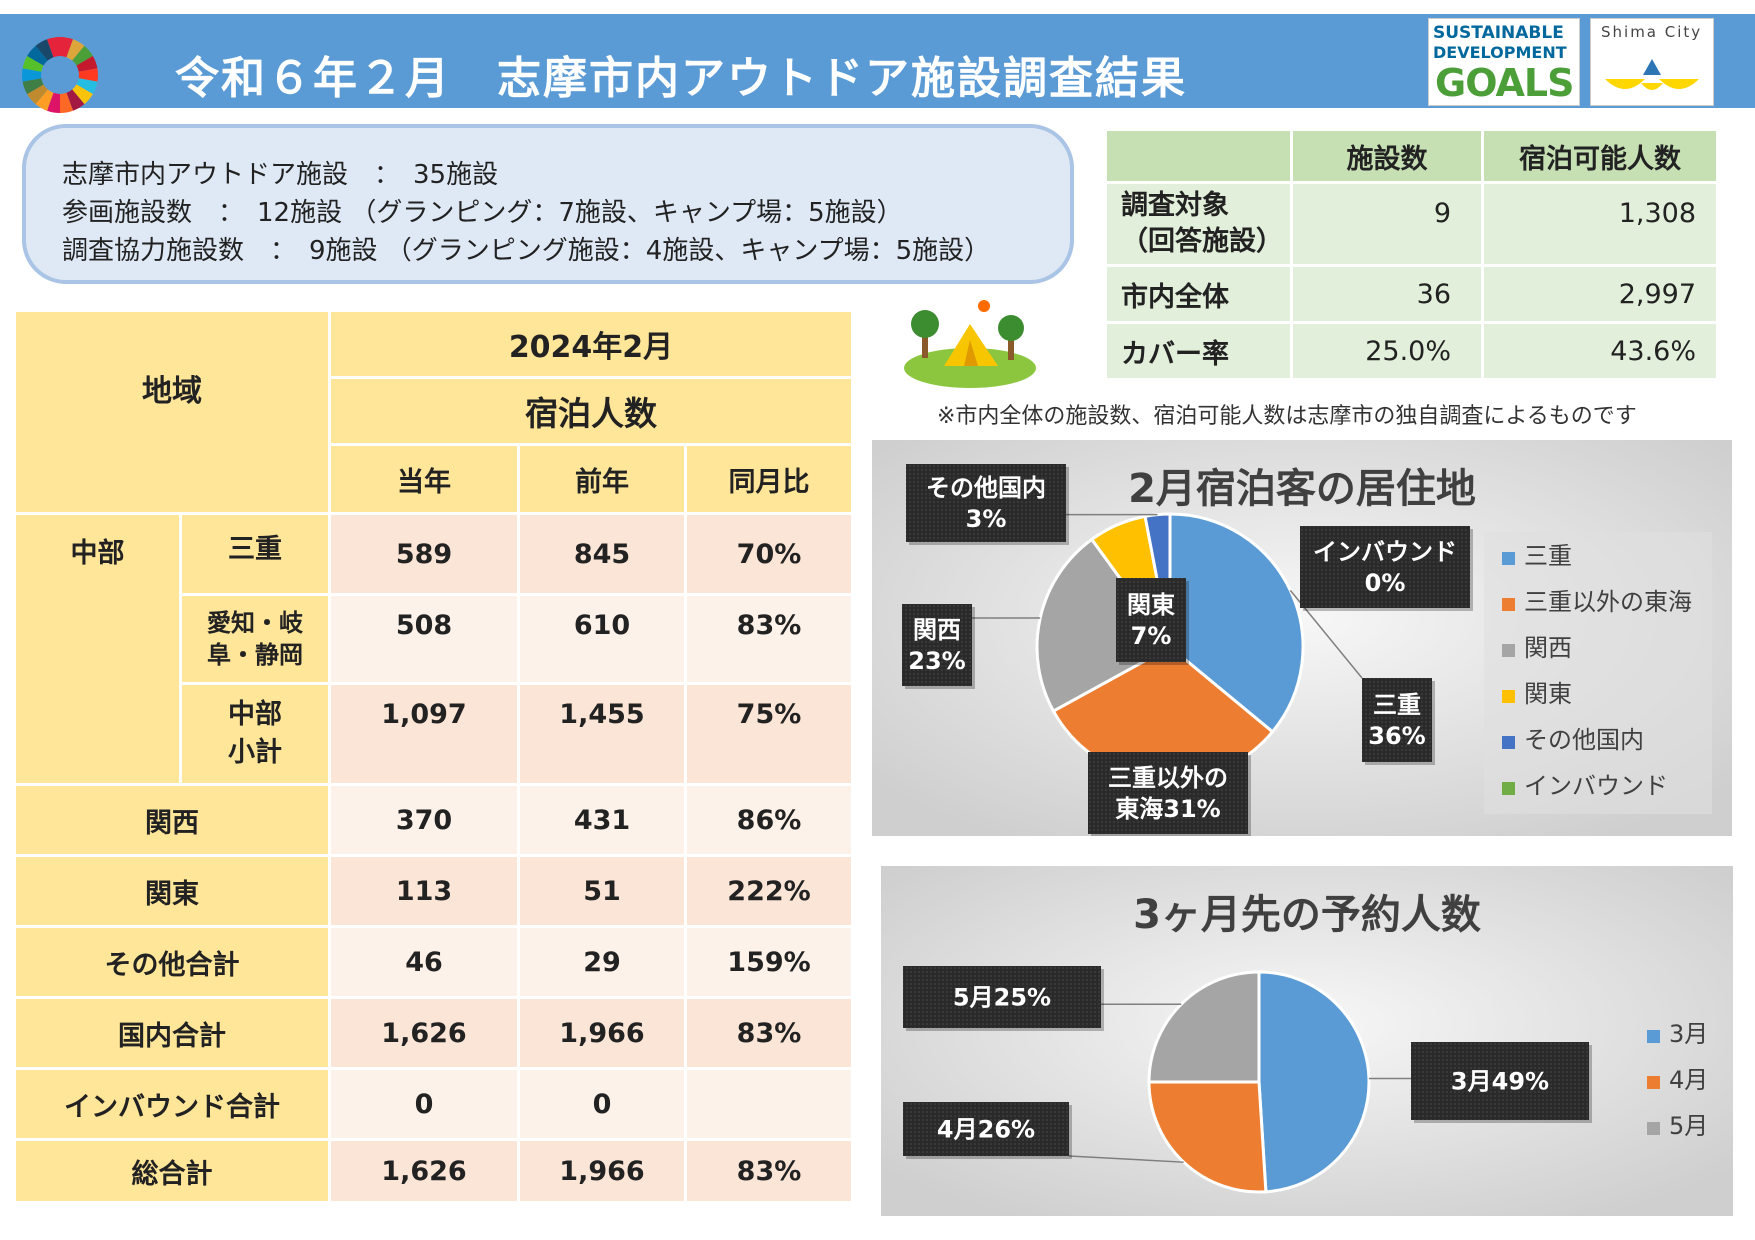  Describe the element at coordinates (172, 820) in the screenshot. I see `row-label: 関西` at that location.